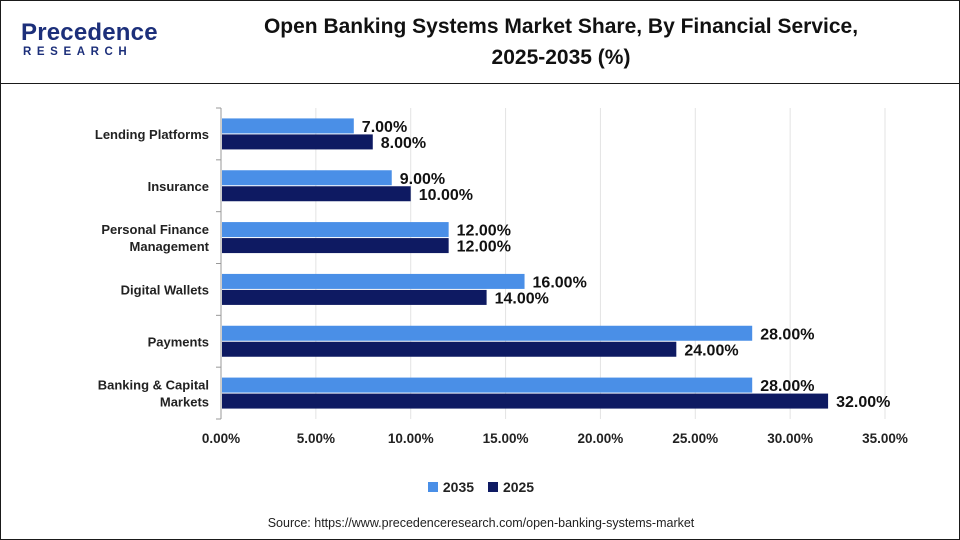 The width and height of the screenshot is (960, 540). I want to click on bar-2025-payments, so click(449, 349).